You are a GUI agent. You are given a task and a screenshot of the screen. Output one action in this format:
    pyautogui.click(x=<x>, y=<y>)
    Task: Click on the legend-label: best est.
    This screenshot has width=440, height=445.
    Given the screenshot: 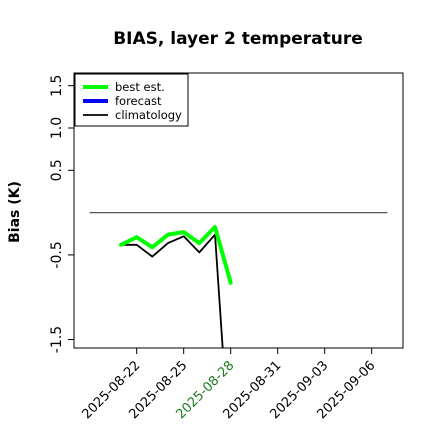 What is the action you would take?
    pyautogui.click(x=140, y=87)
    